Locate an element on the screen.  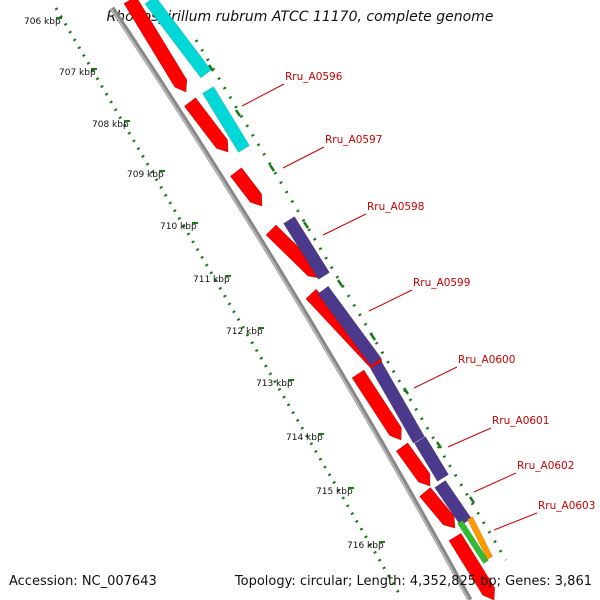
gene-label: Rru_A0599 is located at coordinates (441, 283).